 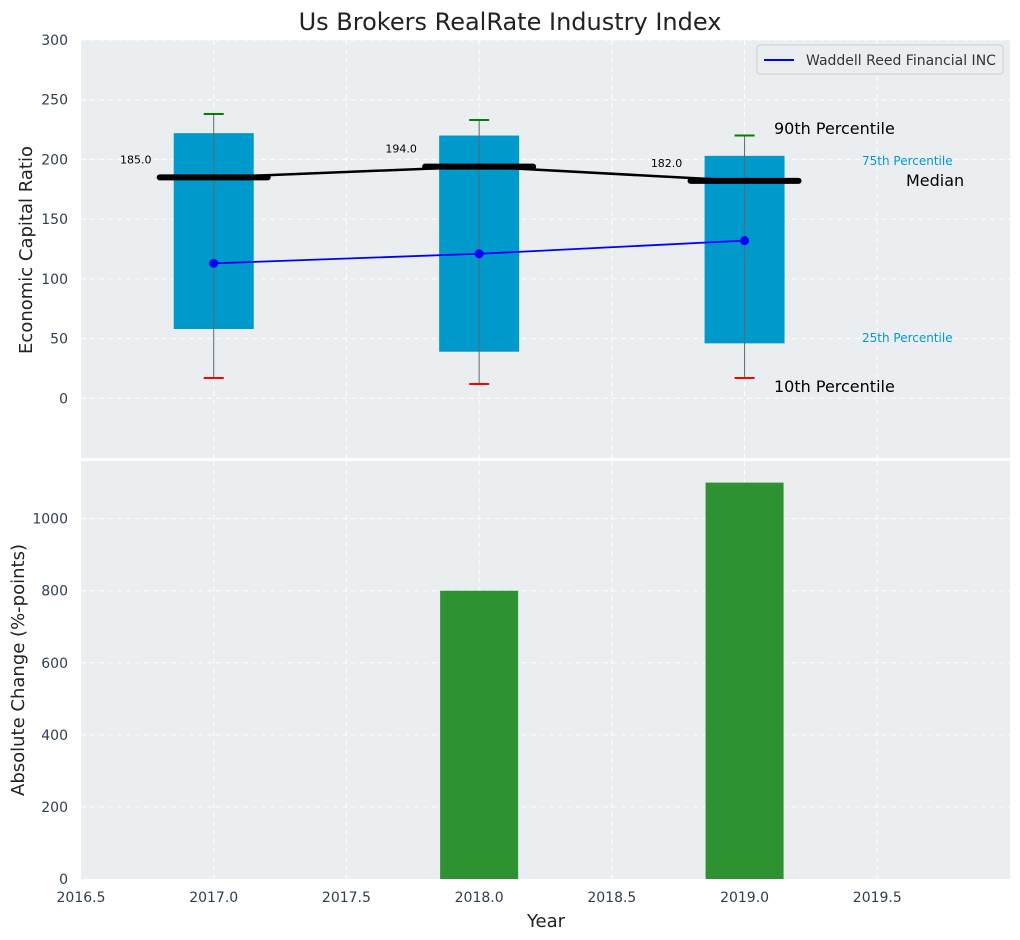 I want to click on chart-title: Us Brokers RealRate Industry Index, so click(x=510, y=22).